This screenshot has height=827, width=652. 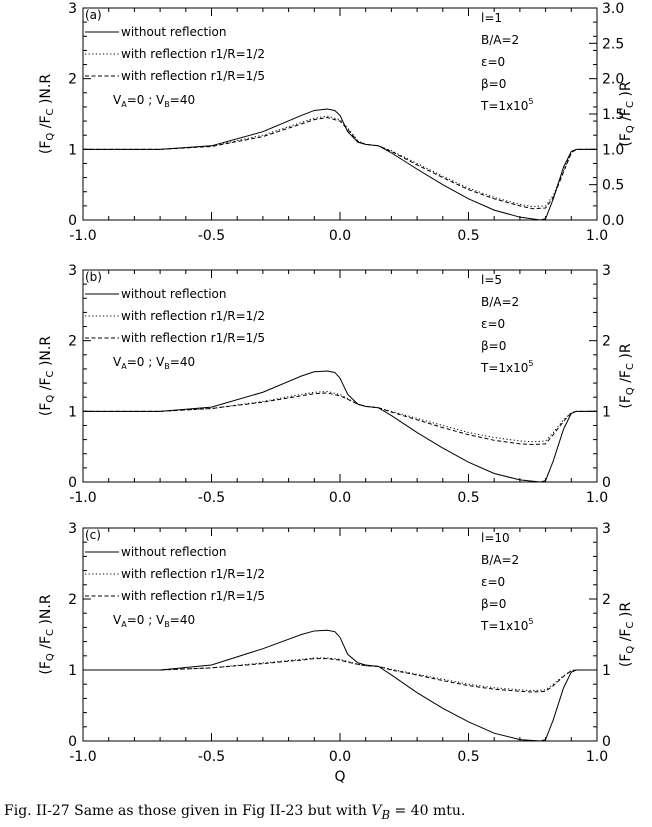 What do you see at coordinates (626, 86) in the screenshot?
I see `label-suffix: R` at bounding box center [626, 86].